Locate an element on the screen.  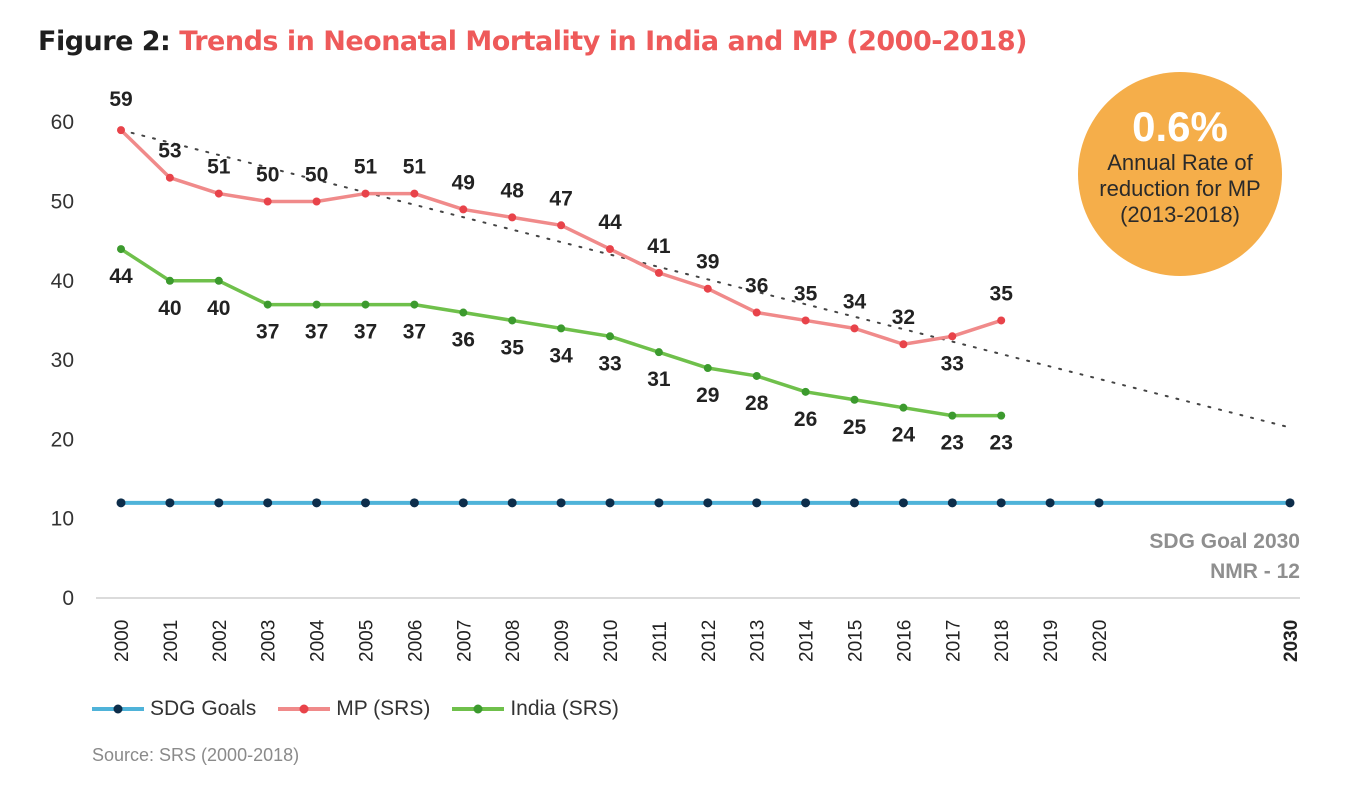
mp-data-label: 47 is located at coordinates (560, 198).